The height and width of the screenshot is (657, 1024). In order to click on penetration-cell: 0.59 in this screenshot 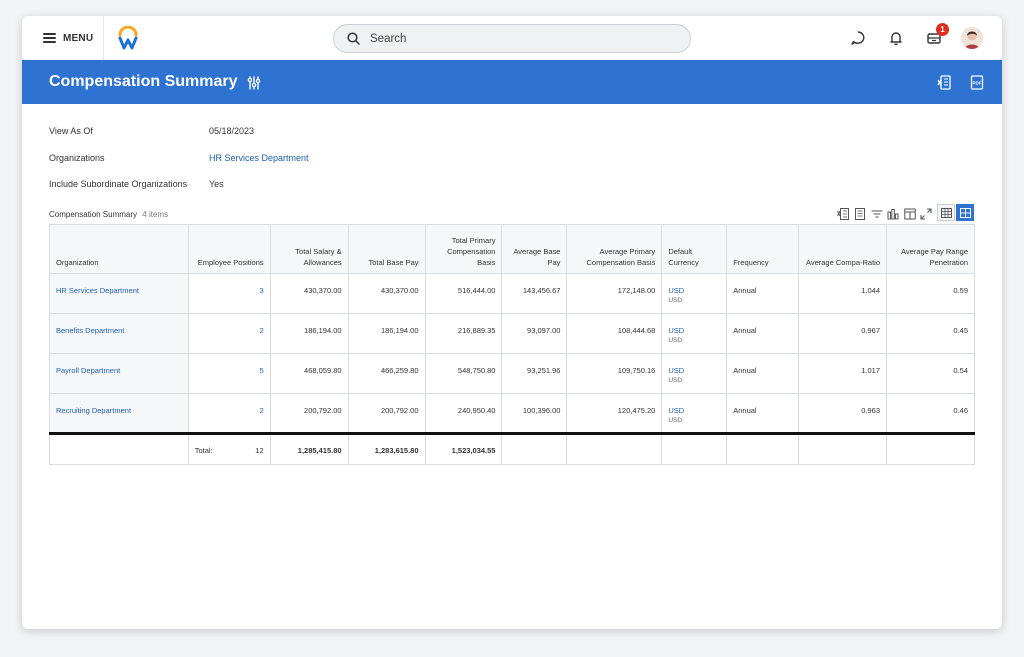, I will do `click(930, 293)`.